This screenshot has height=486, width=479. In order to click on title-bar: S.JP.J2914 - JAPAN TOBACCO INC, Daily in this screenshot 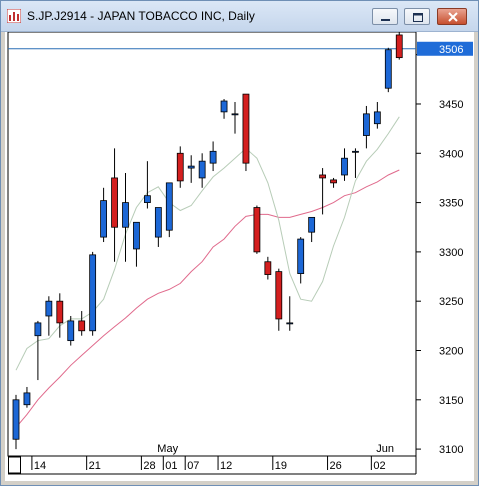, I will do `click(239, 16)`.